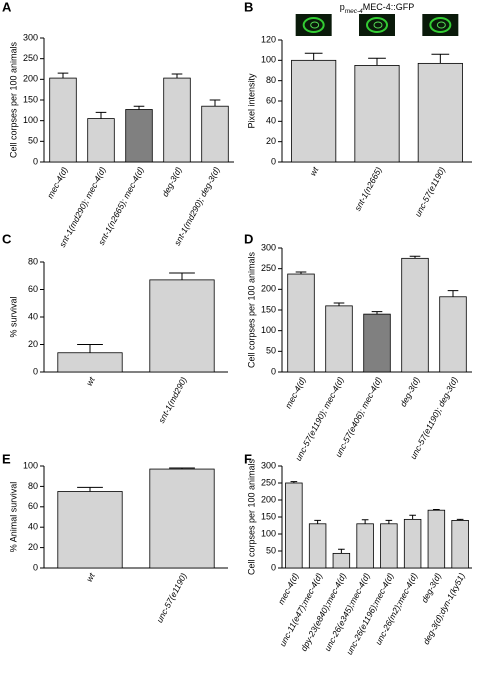 This screenshot has width=480, height=676. What do you see at coordinates (300, 609) in the screenshot?
I see `x-tick-label: unc-11(e47);mec-4(d)` at bounding box center [300, 609].